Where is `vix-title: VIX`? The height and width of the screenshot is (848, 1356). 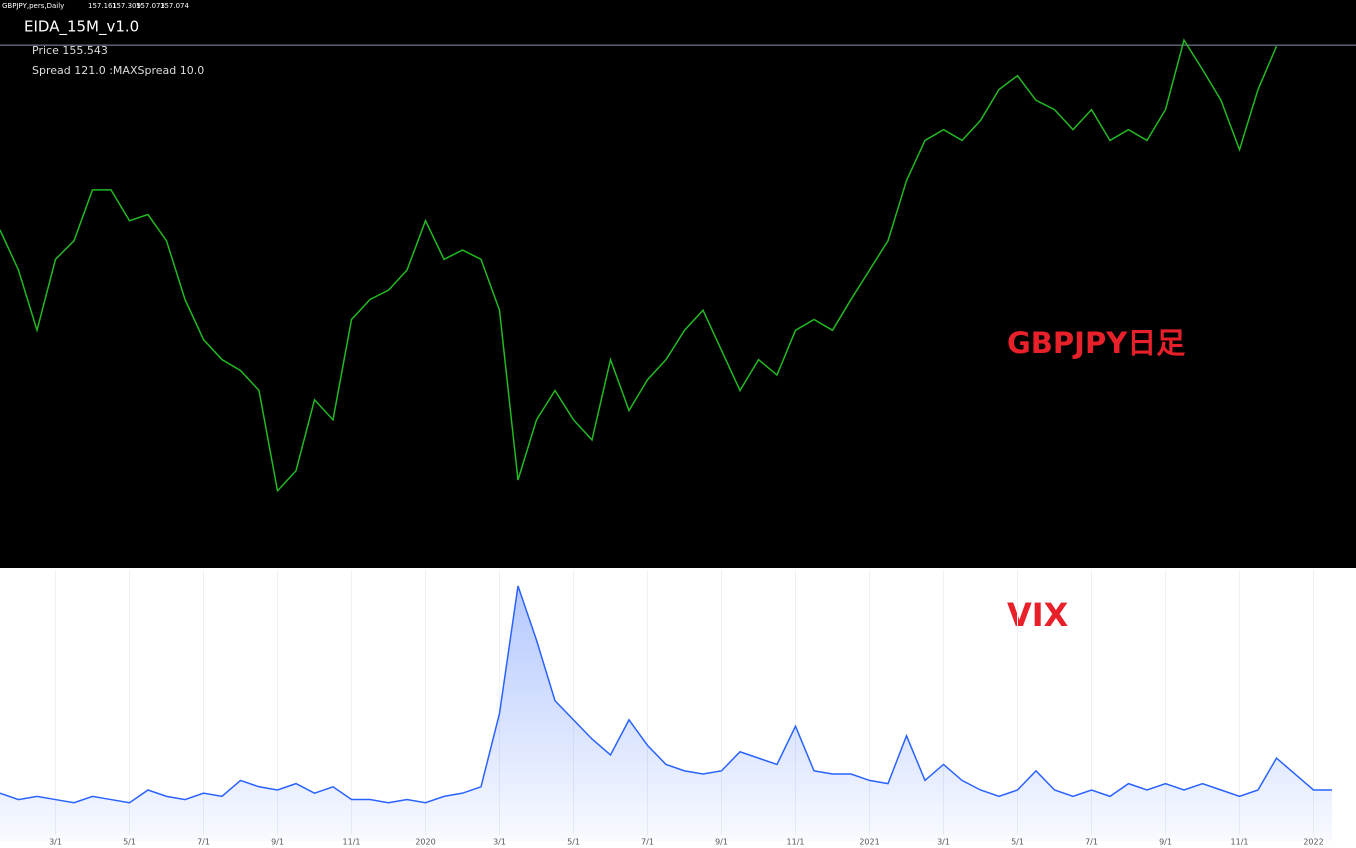
vix-title: VIX is located at coordinates (1038, 615).